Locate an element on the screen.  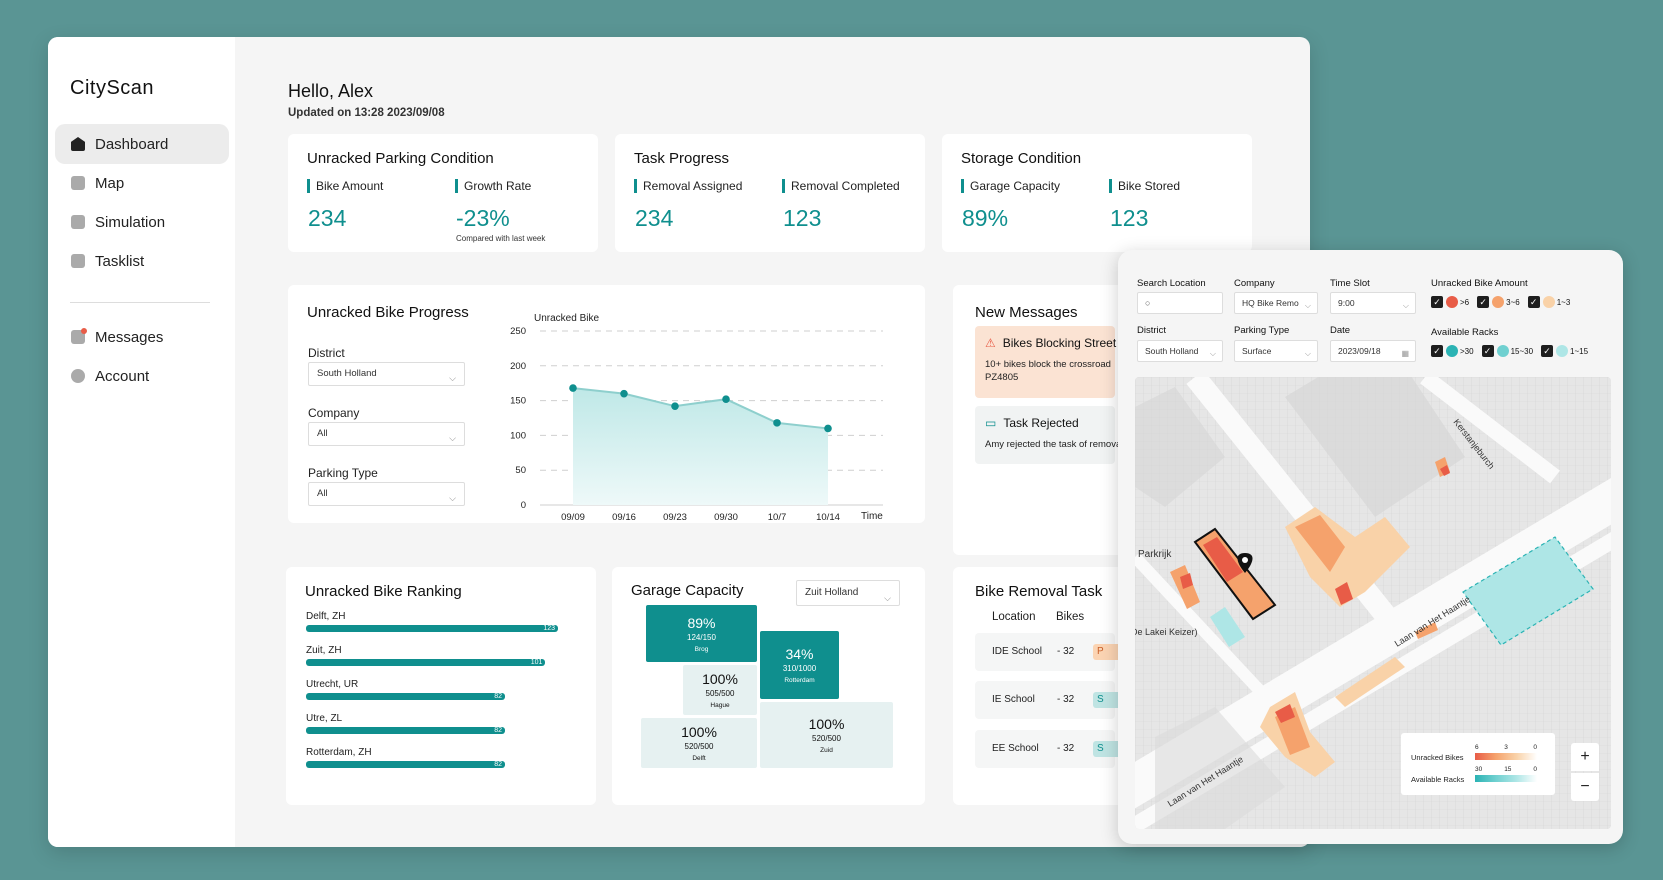
sidebar-item-dashboard: Dashboard is located at coordinates (142, 144).